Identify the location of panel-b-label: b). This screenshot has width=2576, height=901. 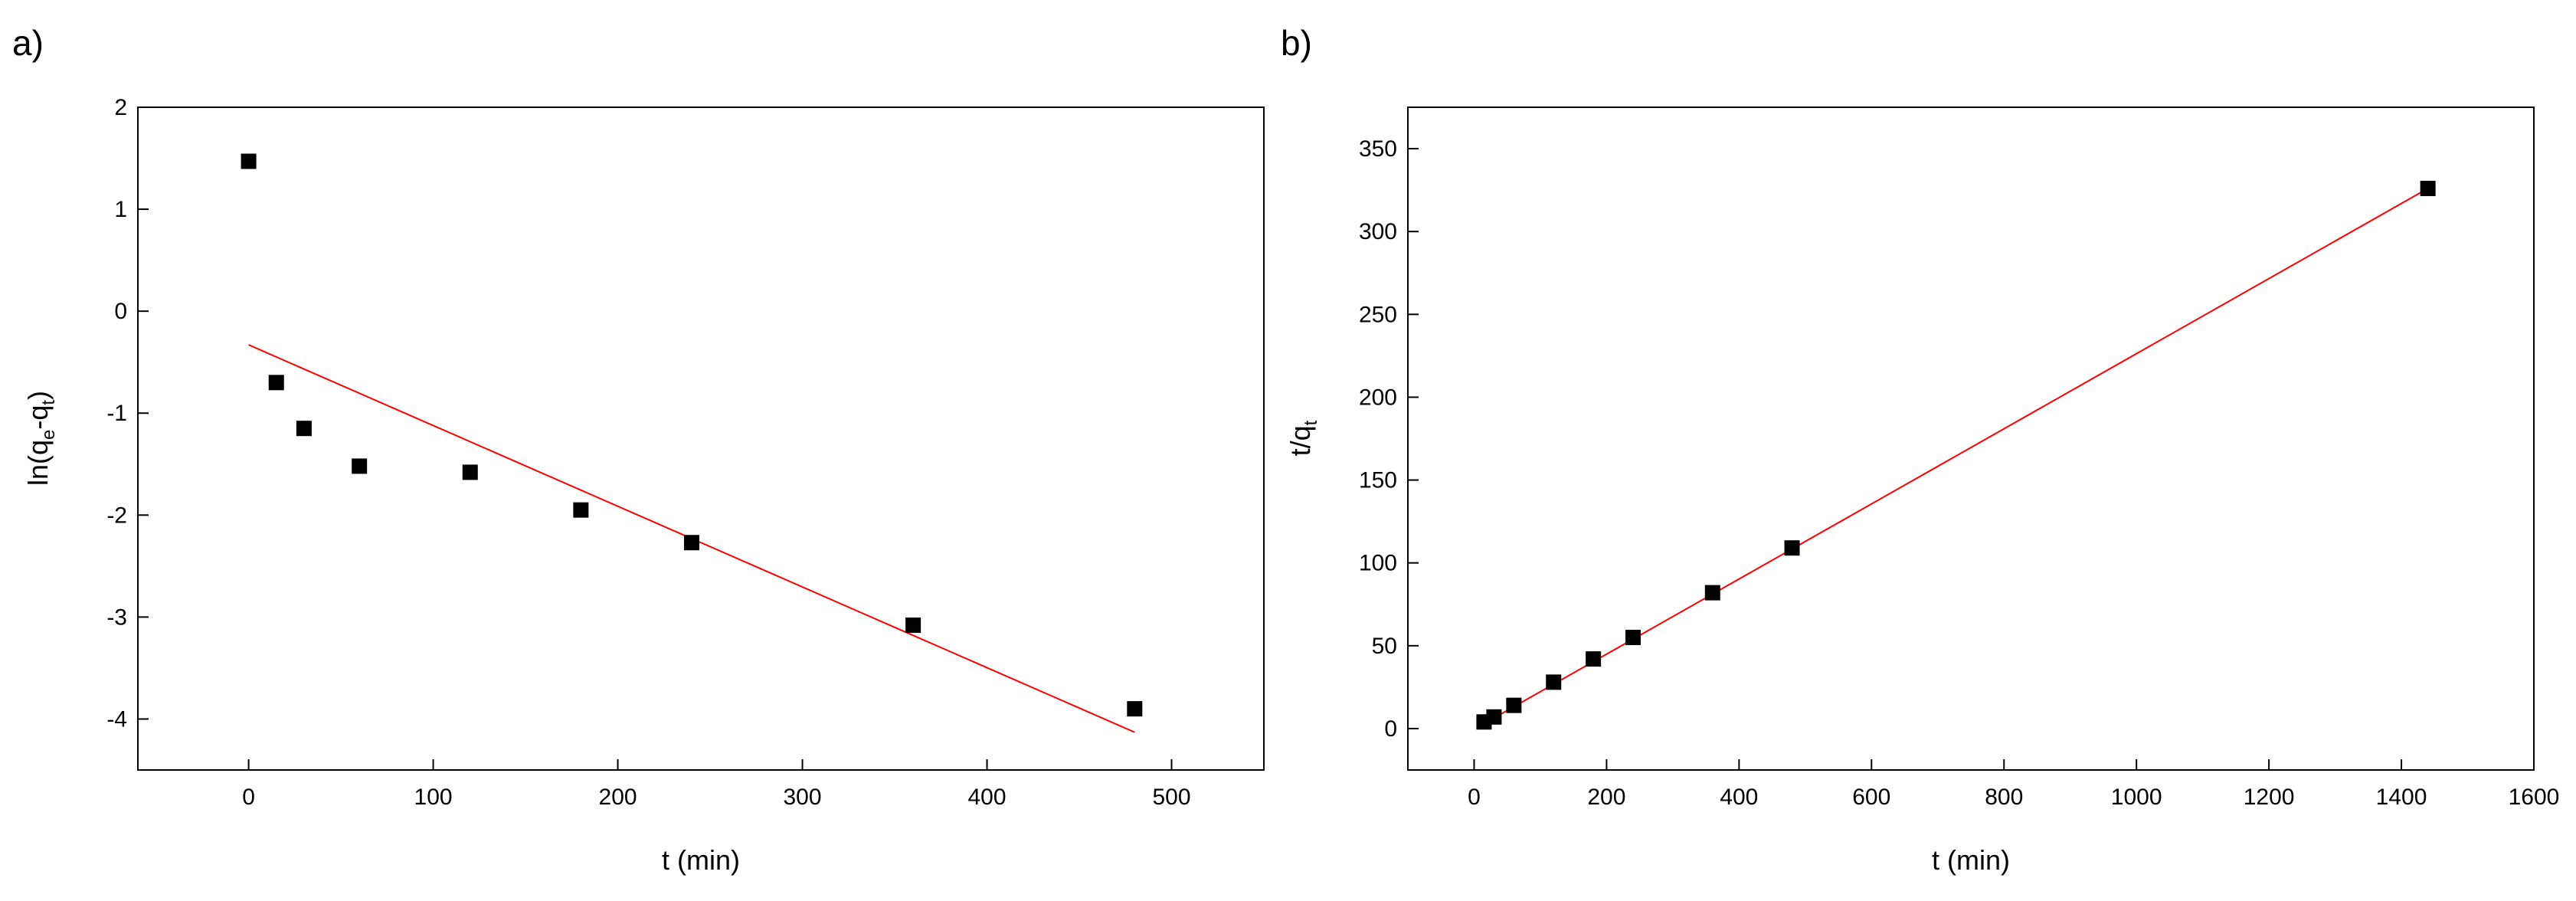
(1296, 43).